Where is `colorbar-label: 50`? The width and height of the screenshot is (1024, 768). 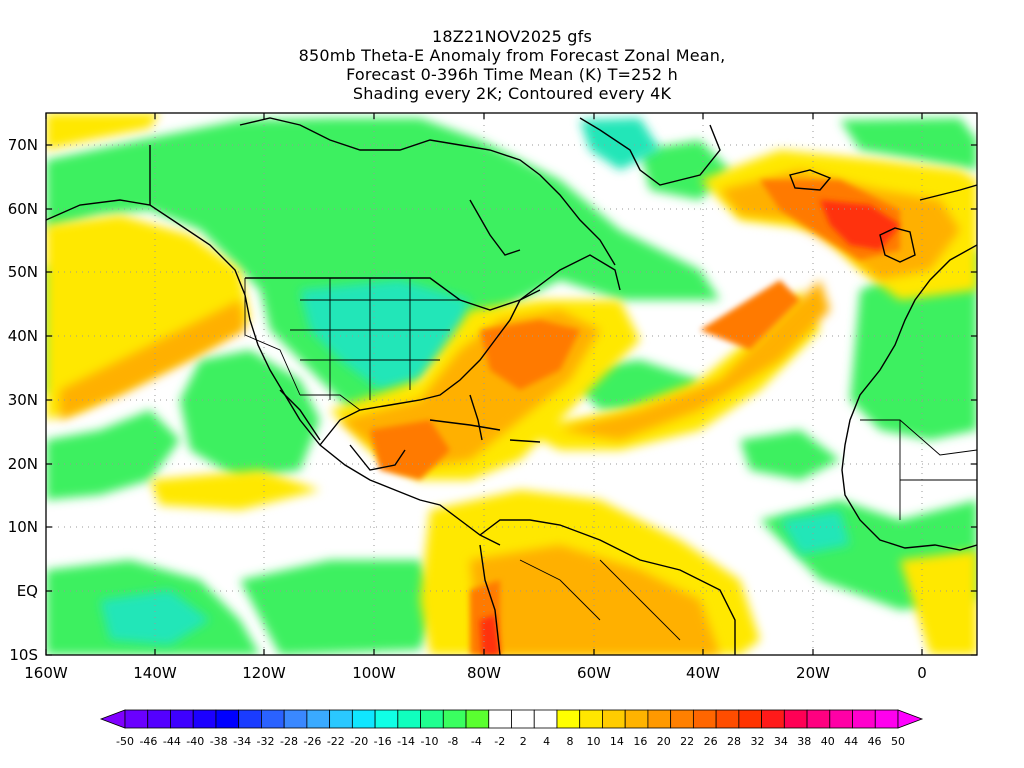 colorbar-label: 50 is located at coordinates (898, 741).